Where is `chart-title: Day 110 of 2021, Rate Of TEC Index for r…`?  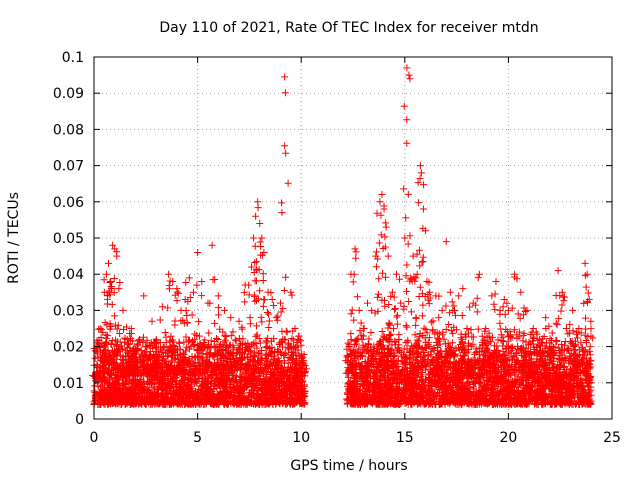
chart-title: Day 110 of 2021, Rate Of TEC Index for r… is located at coordinates (348, 28).